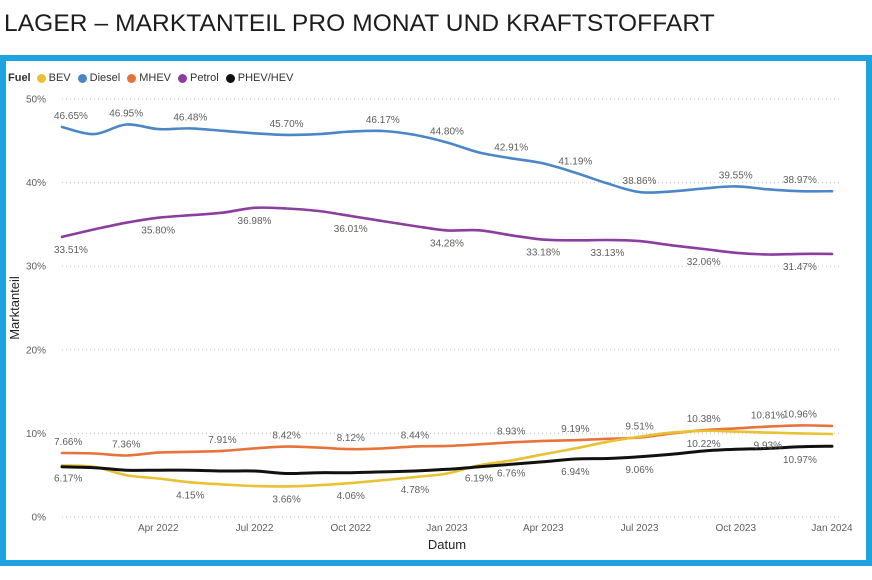  Describe the element at coordinates (350, 528) in the screenshot. I see `x-tick-label: Oct 2022` at that location.